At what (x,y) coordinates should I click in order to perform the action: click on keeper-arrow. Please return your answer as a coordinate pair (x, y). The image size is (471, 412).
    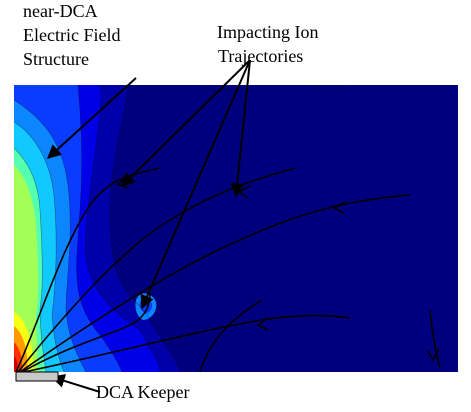
    Looking at the image, I should click on (75, 383).